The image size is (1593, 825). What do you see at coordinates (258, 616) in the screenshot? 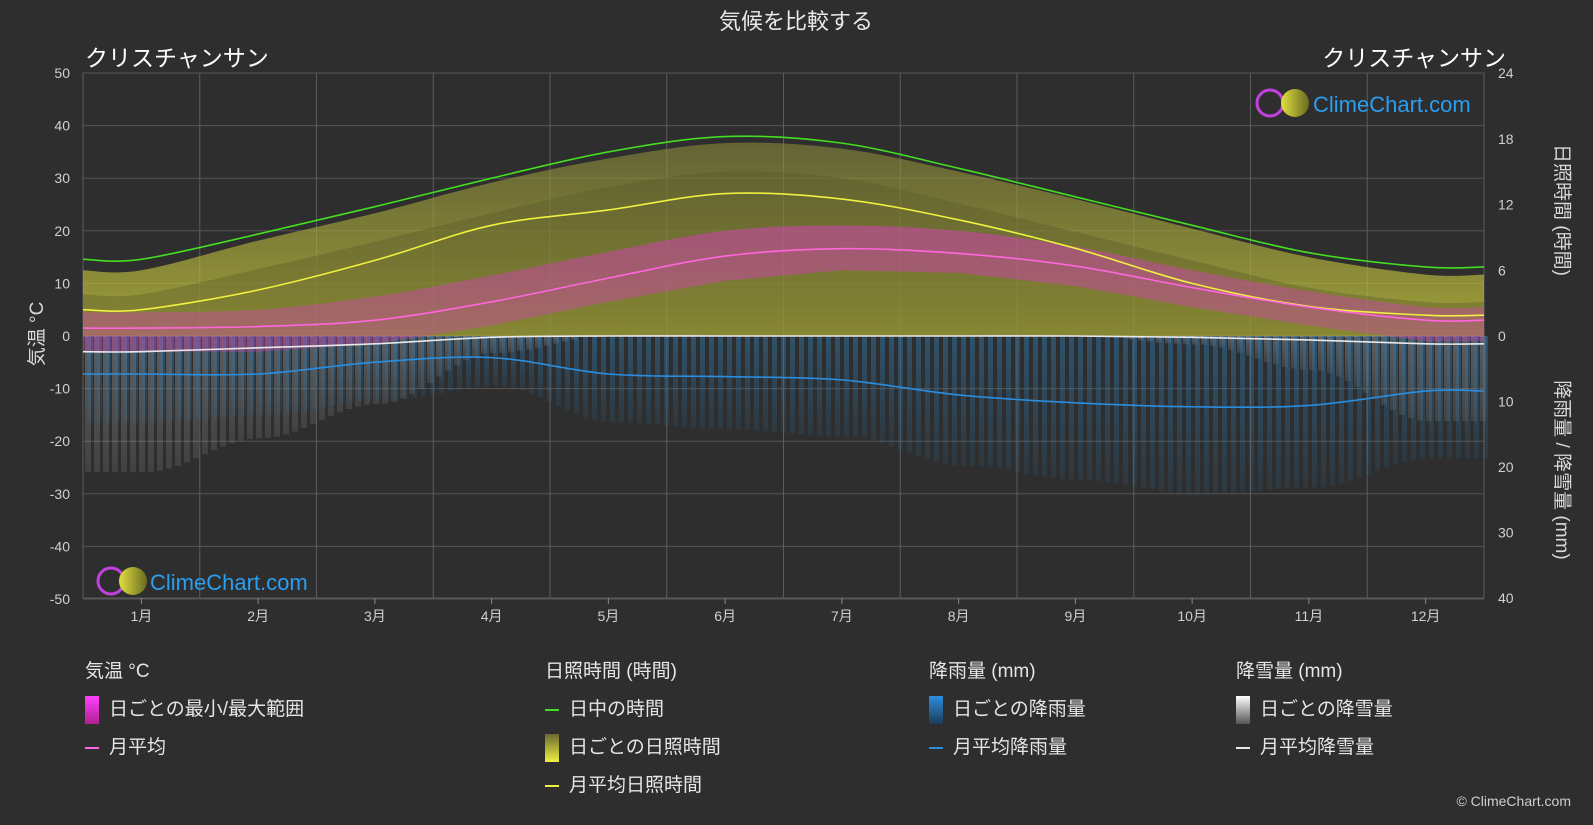
I see `month-label: 2月` at bounding box center [258, 616].